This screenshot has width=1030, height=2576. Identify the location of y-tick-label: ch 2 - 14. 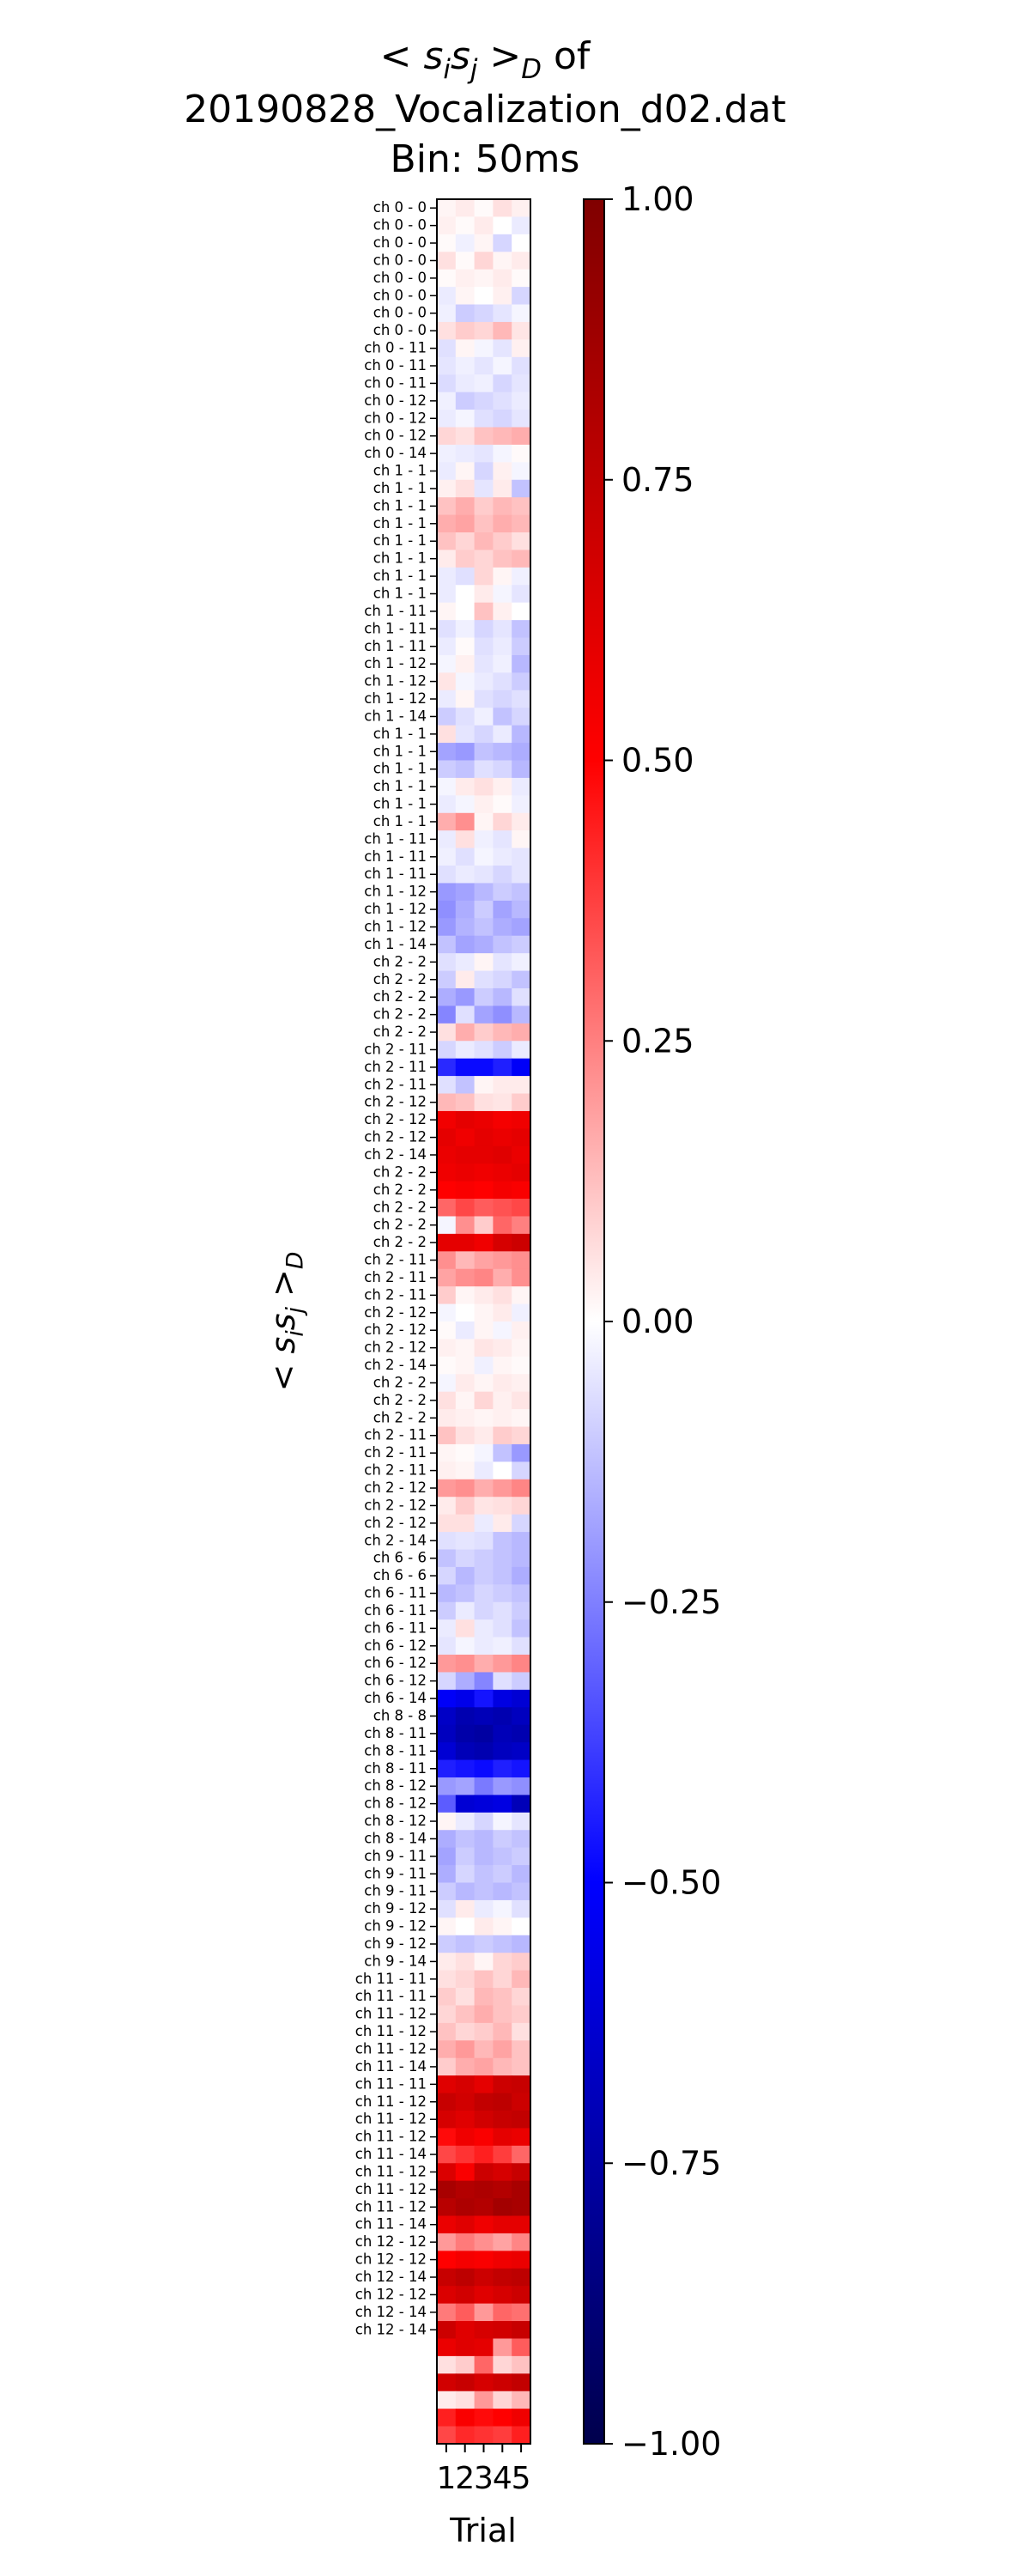
(395, 1540).